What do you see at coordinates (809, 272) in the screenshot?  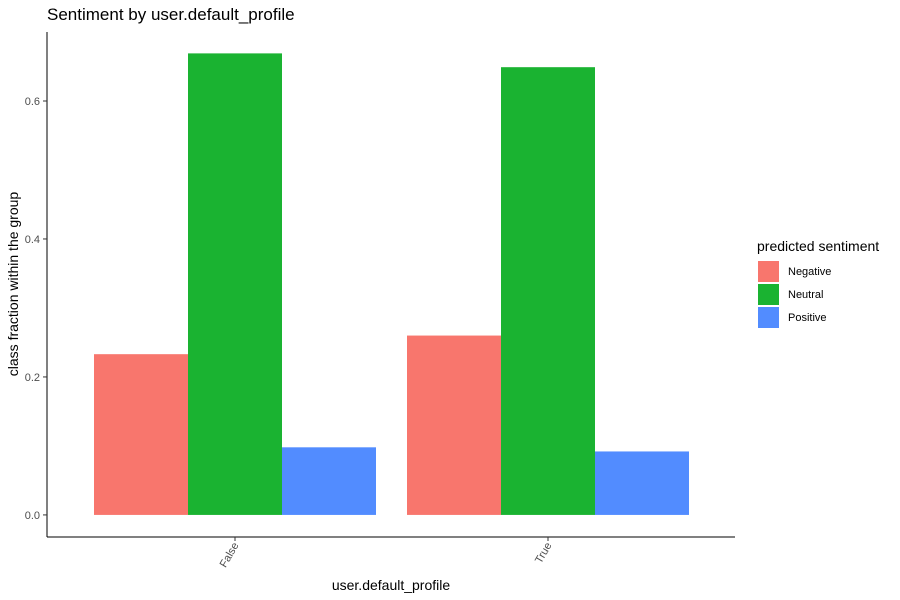 I see `legend-label-negative: Negative` at bounding box center [809, 272].